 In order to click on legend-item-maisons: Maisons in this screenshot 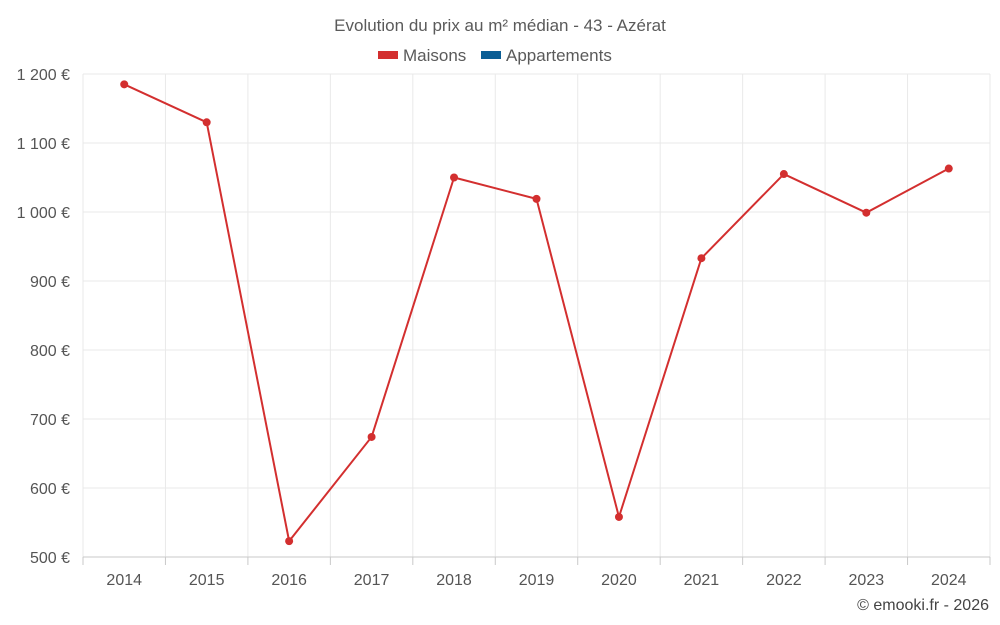, I will do `click(422, 55)`.